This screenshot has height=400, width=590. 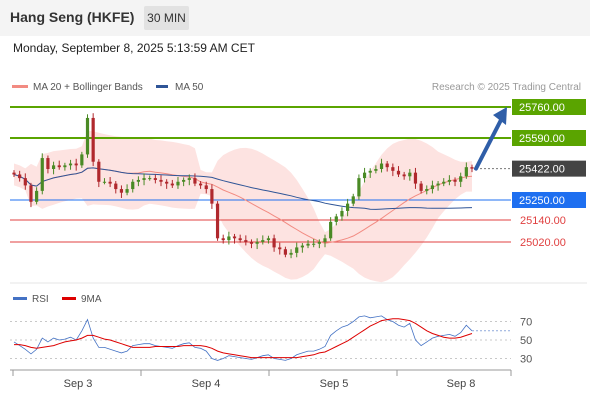 I want to click on forecast-arrow-head, so click(x=500, y=116).